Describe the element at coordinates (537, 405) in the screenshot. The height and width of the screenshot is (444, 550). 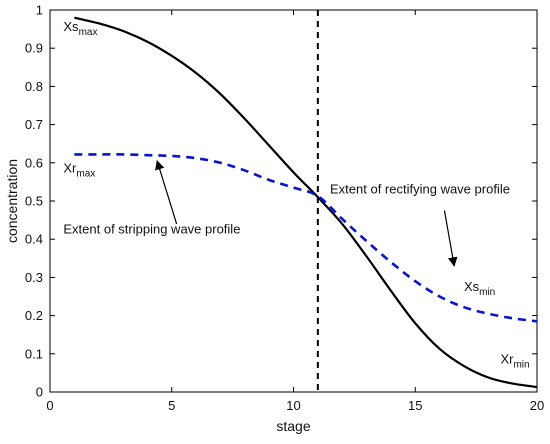
I see `x-tick-label: 20` at that location.